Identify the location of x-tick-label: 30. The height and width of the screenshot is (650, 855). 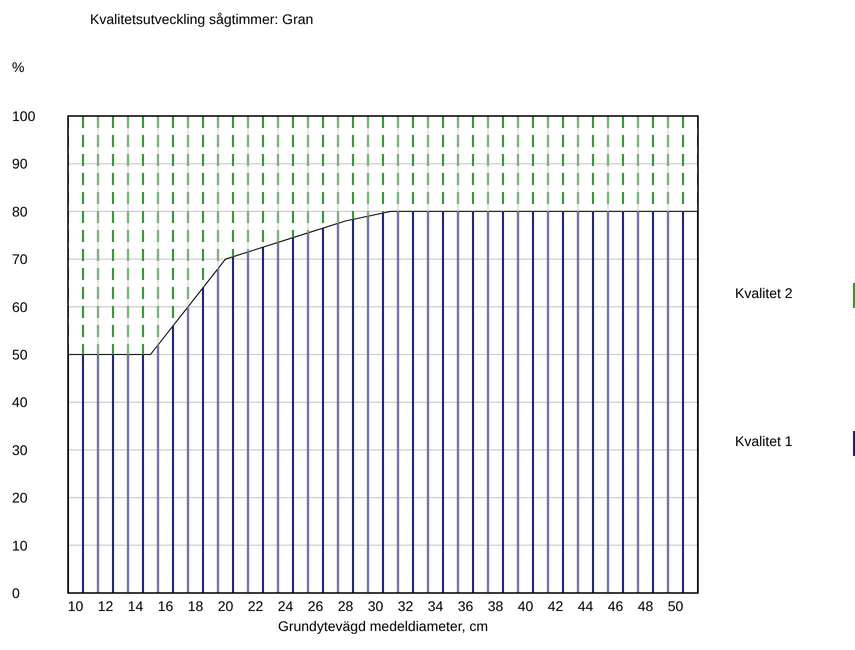
(376, 606).